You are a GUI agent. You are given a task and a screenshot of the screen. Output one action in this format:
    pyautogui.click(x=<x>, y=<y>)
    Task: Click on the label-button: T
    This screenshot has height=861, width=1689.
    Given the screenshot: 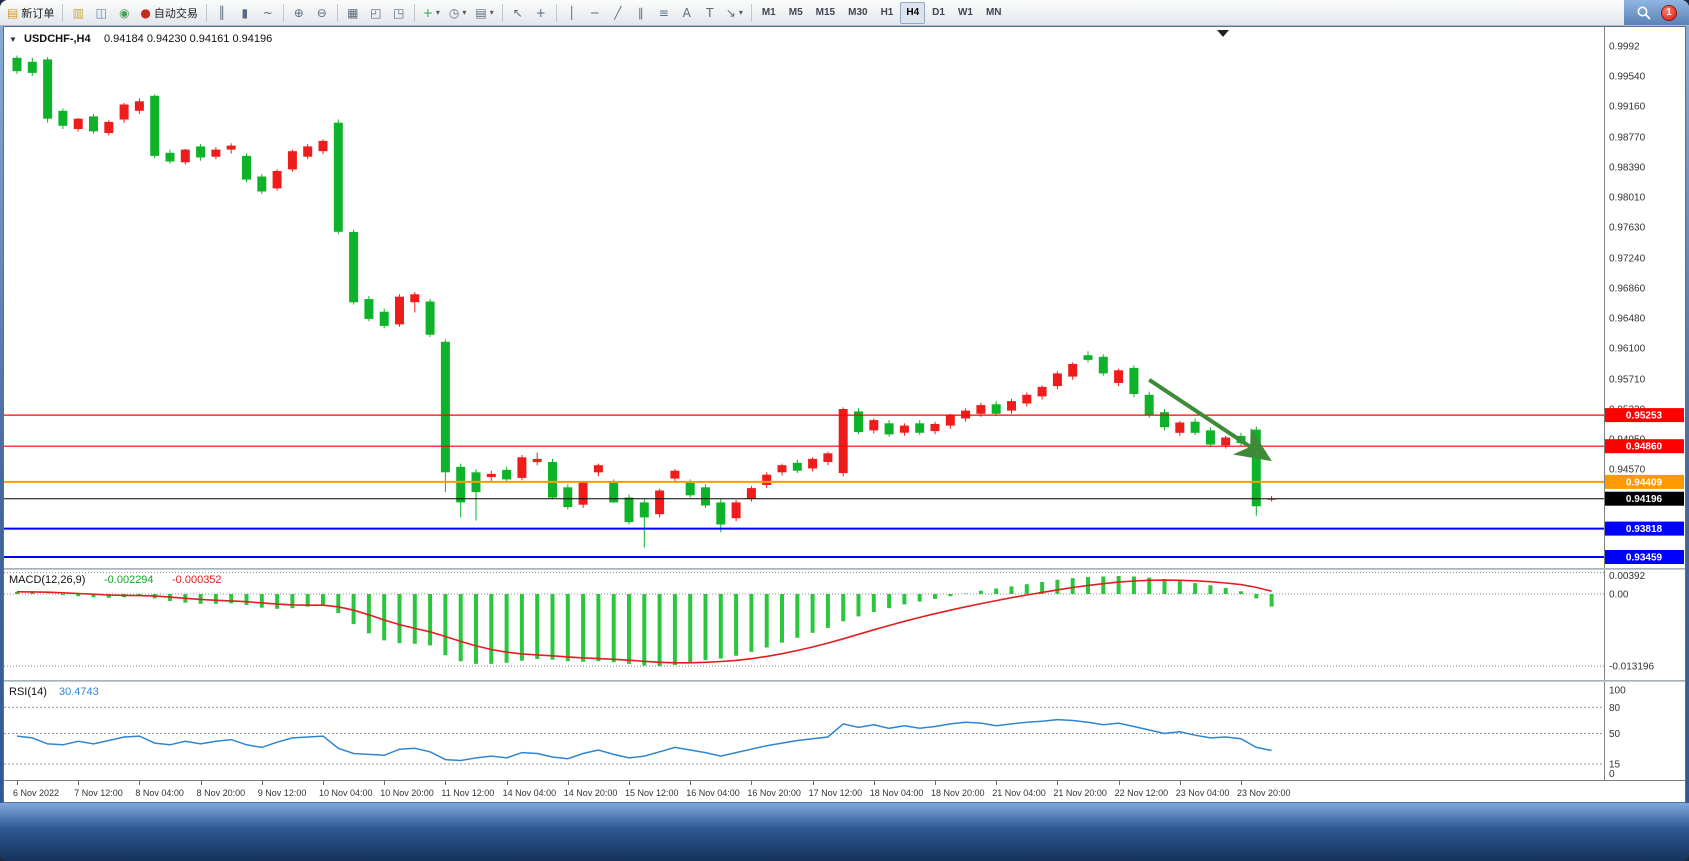 What is the action you would take?
    pyautogui.click(x=710, y=13)
    